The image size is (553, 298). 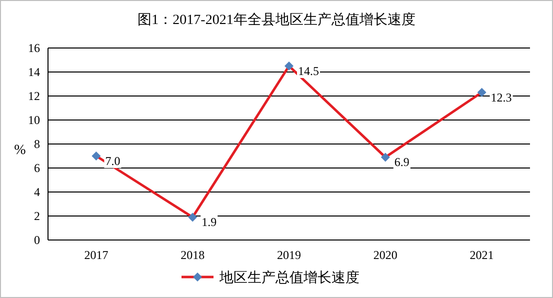 I want to click on data-label: 1.9, so click(x=209, y=222).